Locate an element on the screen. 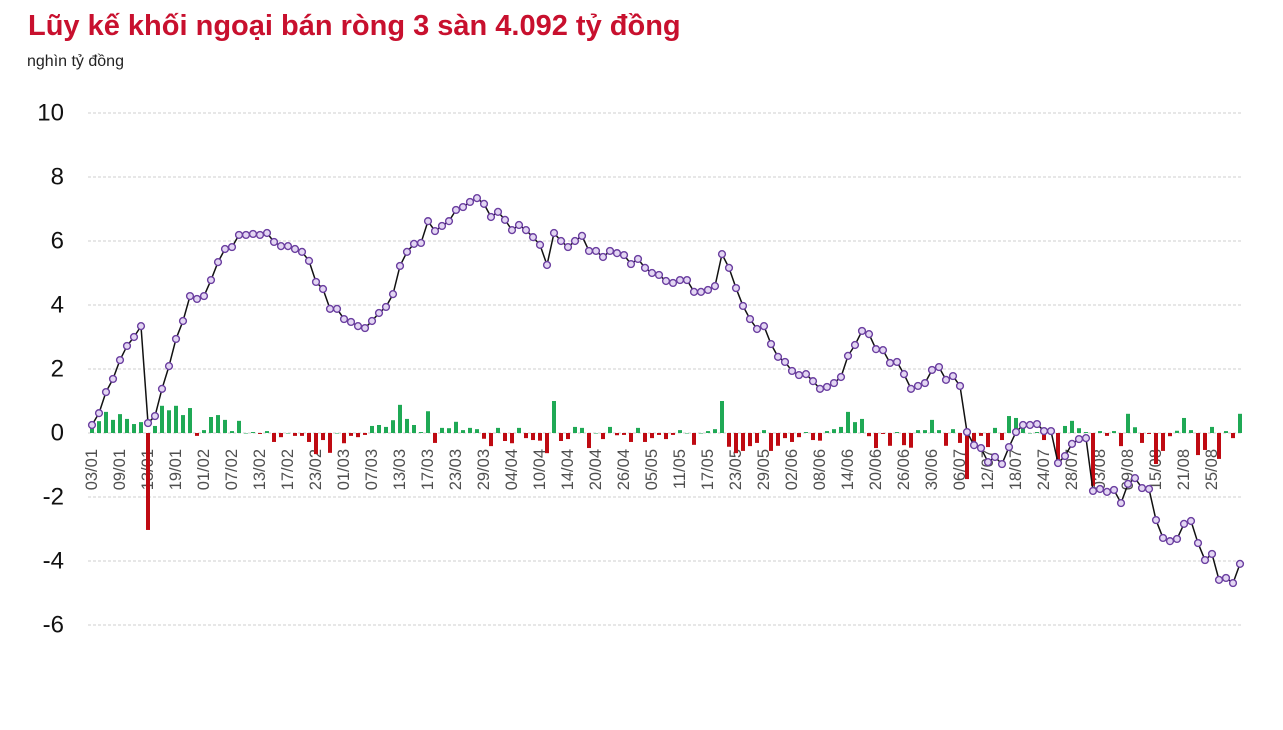 The width and height of the screenshot is (1283, 730). x-tick-label: 26/04 is located at coordinates (624, 469).